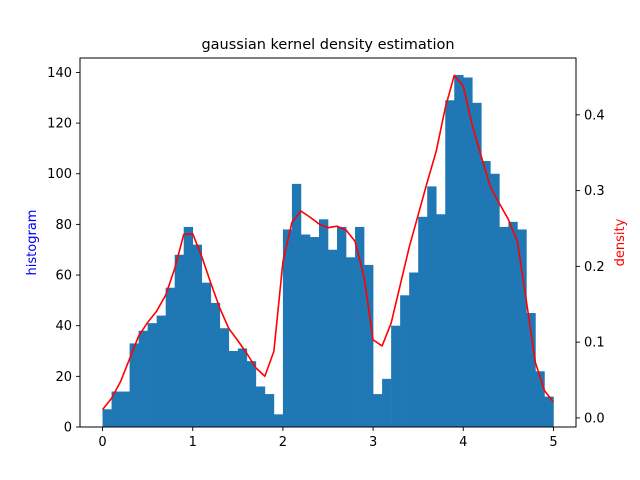 This screenshot has height=480, width=640. Describe the element at coordinates (63, 251) in the screenshot. I see `y-axis-left: 0 20 40 60 80 100 120 140` at that location.